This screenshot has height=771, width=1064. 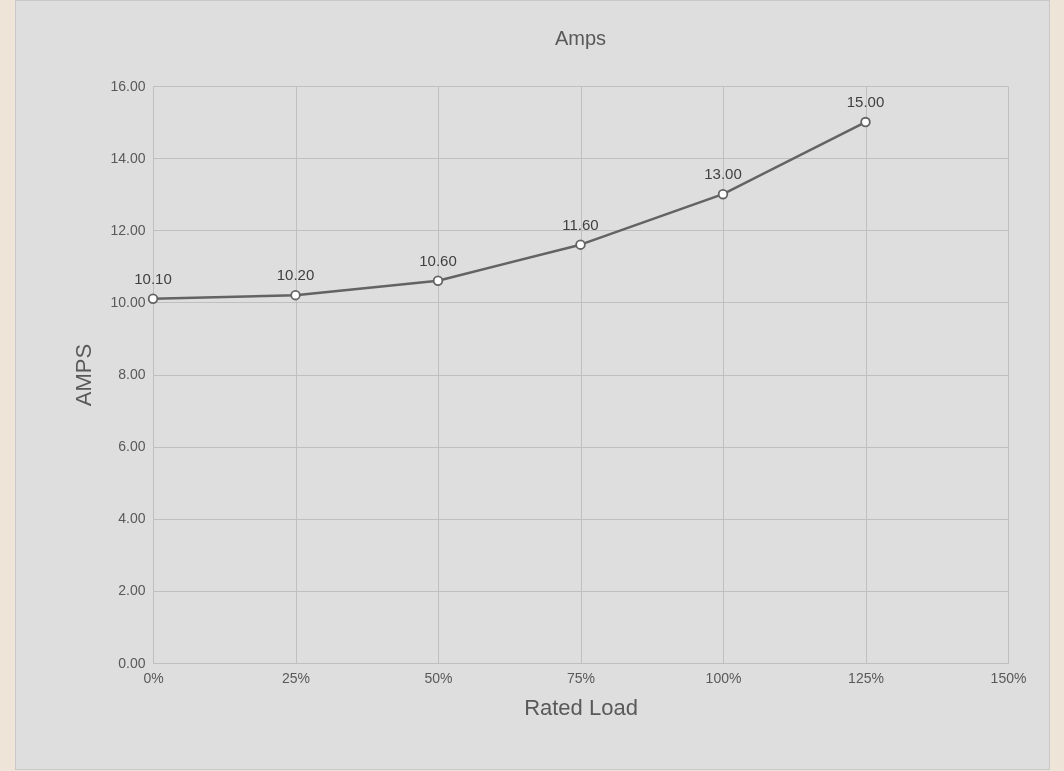 I want to click on y-tick-label: 16.00, so click(x=128, y=85).